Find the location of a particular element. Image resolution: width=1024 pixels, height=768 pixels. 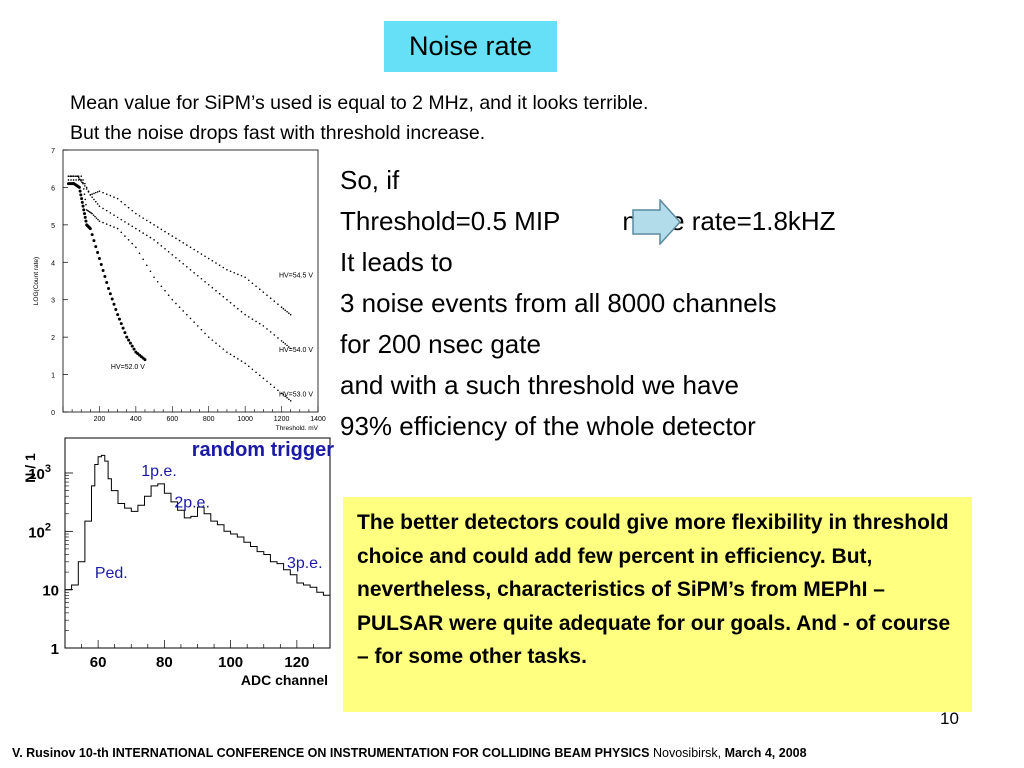

threshold-text: Threshold=0.5 MIP is located at coordinates (450, 221).